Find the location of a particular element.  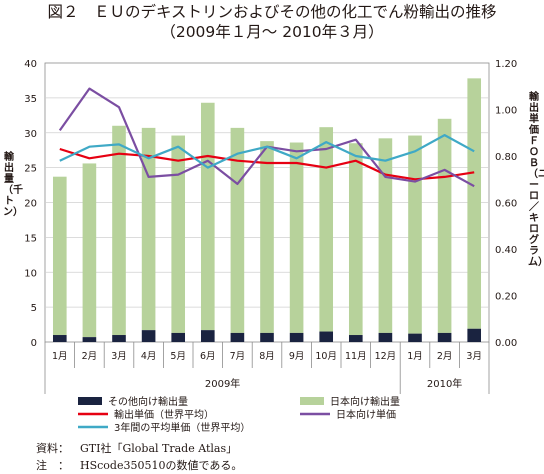

legend-other-export-swatch is located at coordinates (90, 401).